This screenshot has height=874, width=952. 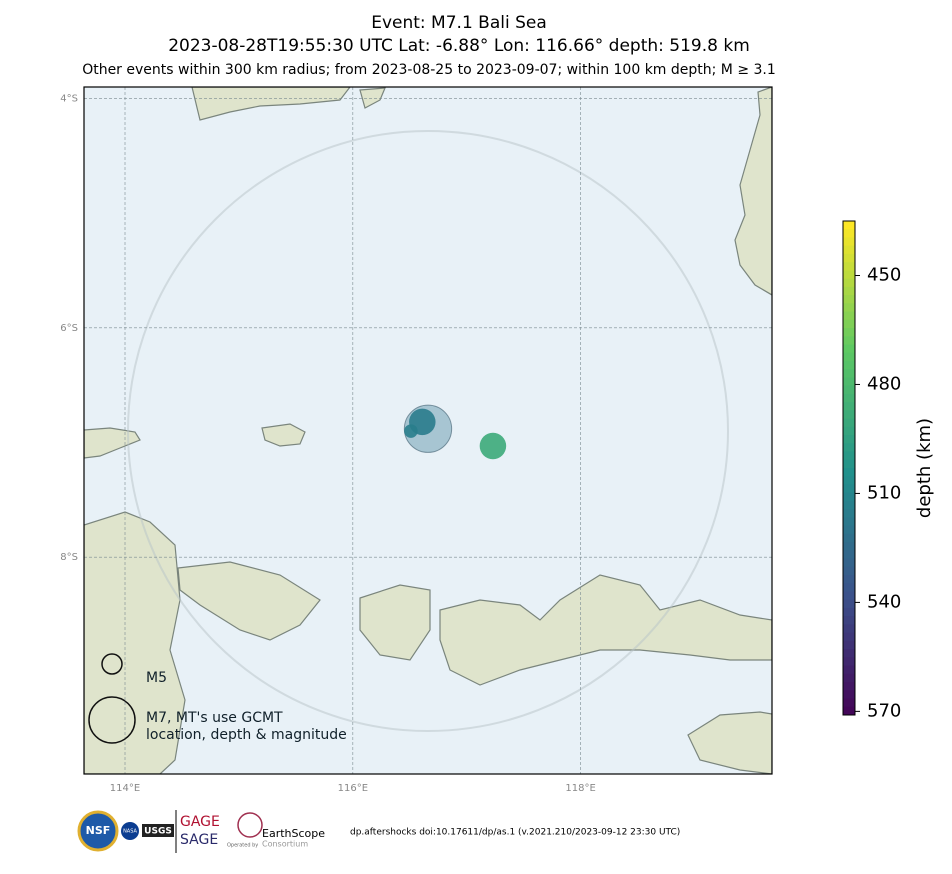 I want to click on usgs-text: USGS, so click(x=158, y=832).